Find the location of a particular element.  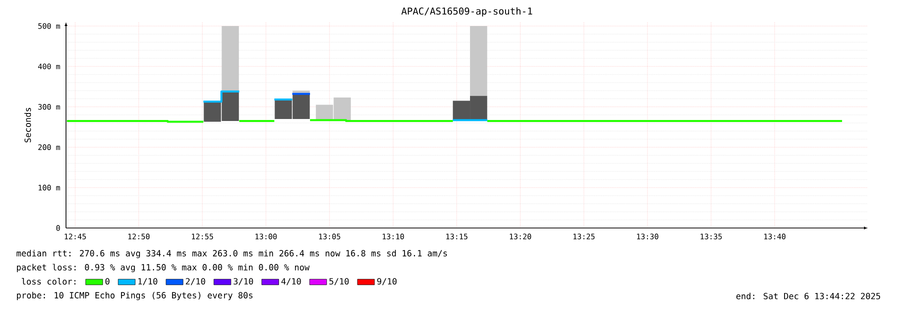

legend-label: 4/10 is located at coordinates (291, 282).